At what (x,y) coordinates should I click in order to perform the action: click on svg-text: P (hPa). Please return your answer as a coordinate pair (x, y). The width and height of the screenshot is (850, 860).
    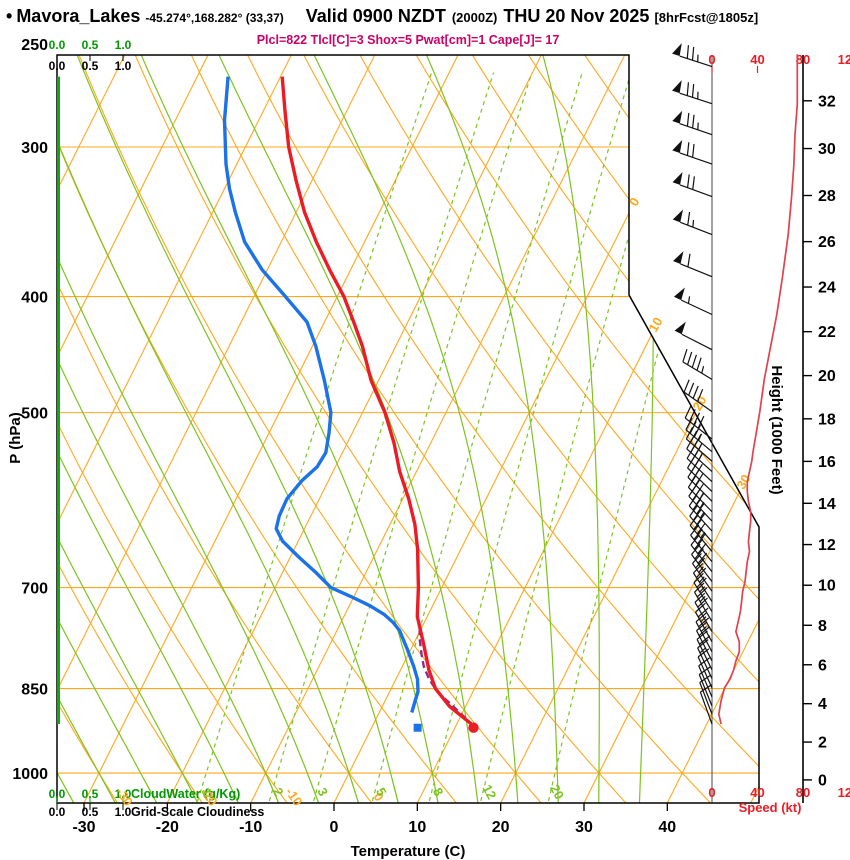
    Looking at the image, I should click on (15, 437).